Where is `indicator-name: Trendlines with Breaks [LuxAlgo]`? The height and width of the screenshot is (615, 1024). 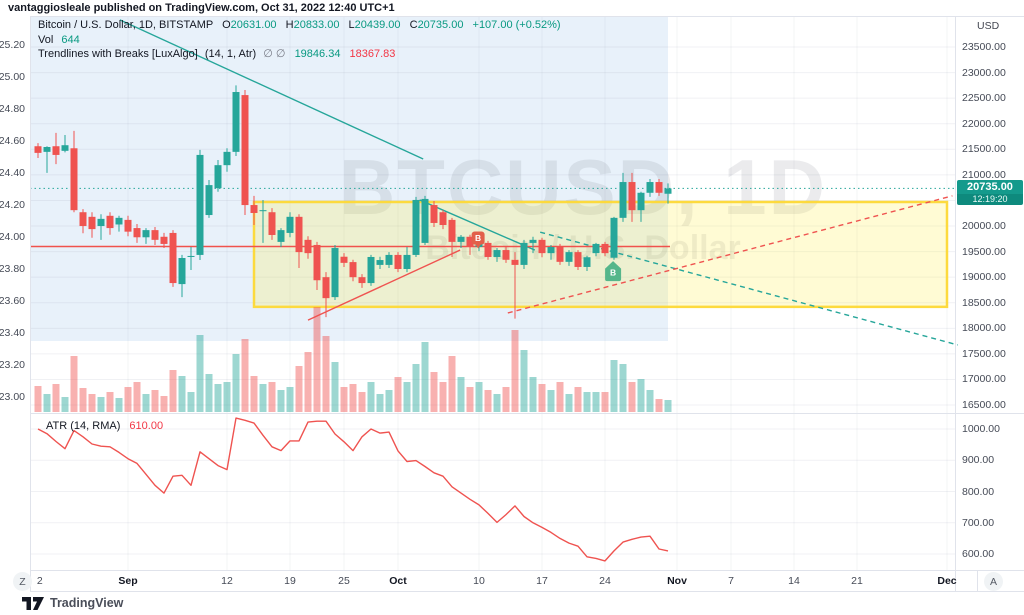 indicator-name: Trendlines with Breaks [LuxAlgo] is located at coordinates (118, 54).